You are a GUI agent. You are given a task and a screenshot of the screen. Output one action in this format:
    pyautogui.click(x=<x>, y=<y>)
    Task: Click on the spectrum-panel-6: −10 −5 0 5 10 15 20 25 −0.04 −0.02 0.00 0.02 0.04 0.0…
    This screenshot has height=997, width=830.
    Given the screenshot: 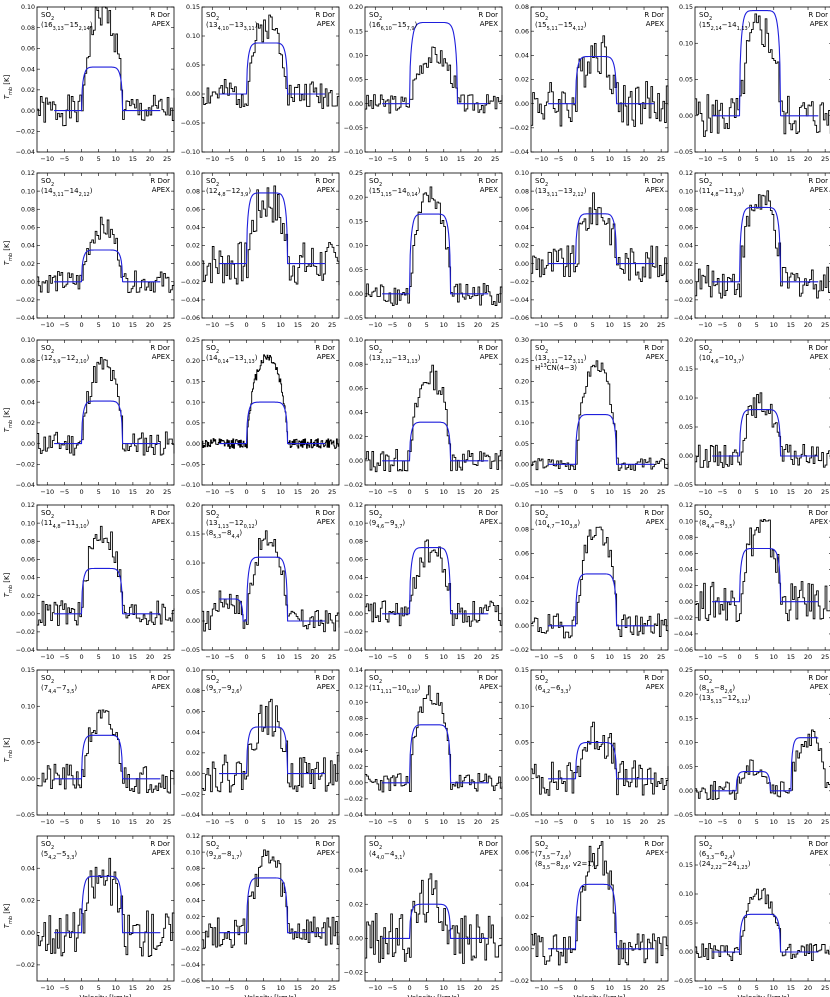 What is the action you would take?
    pyautogui.click(x=89, y=249)
    